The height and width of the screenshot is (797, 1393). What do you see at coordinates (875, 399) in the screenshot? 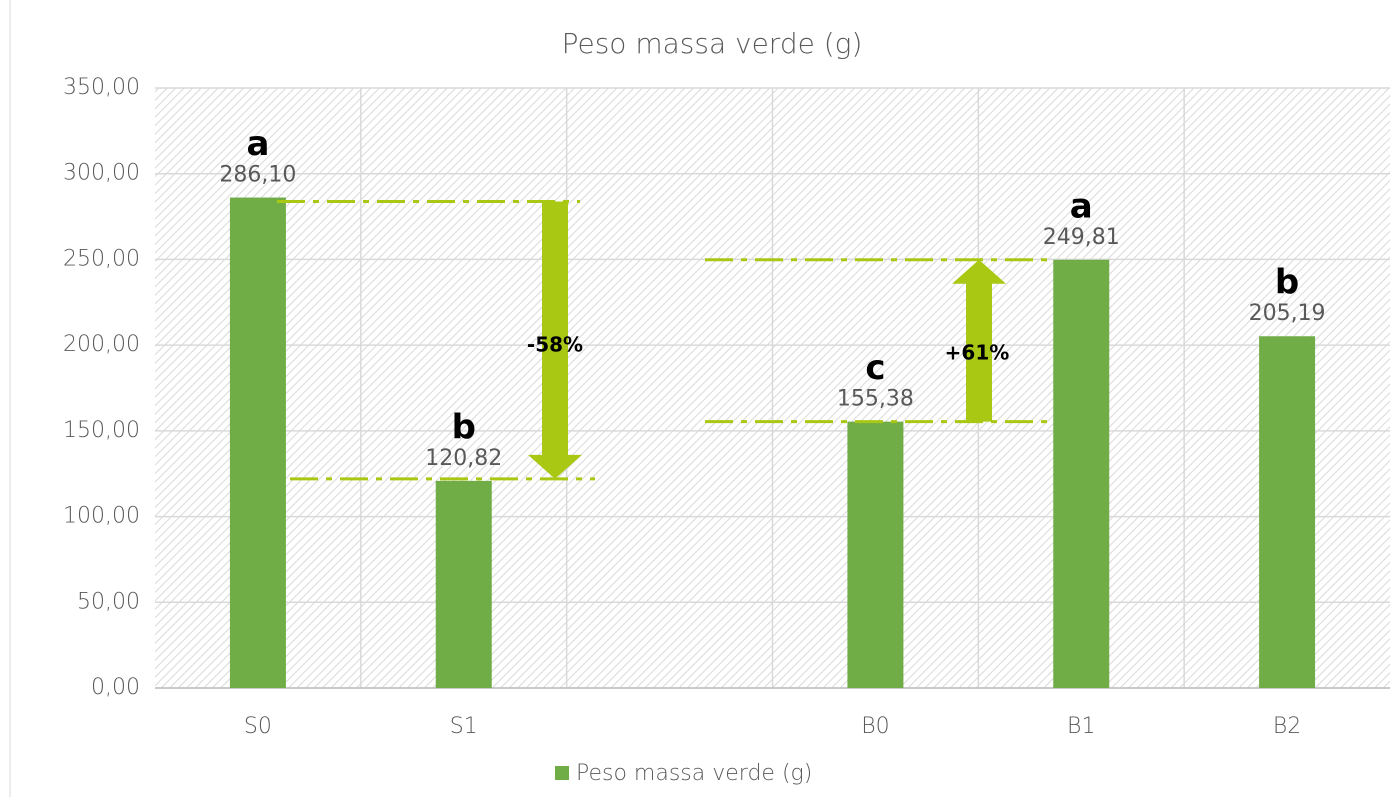
I see `value-label: 155,38` at bounding box center [875, 399].